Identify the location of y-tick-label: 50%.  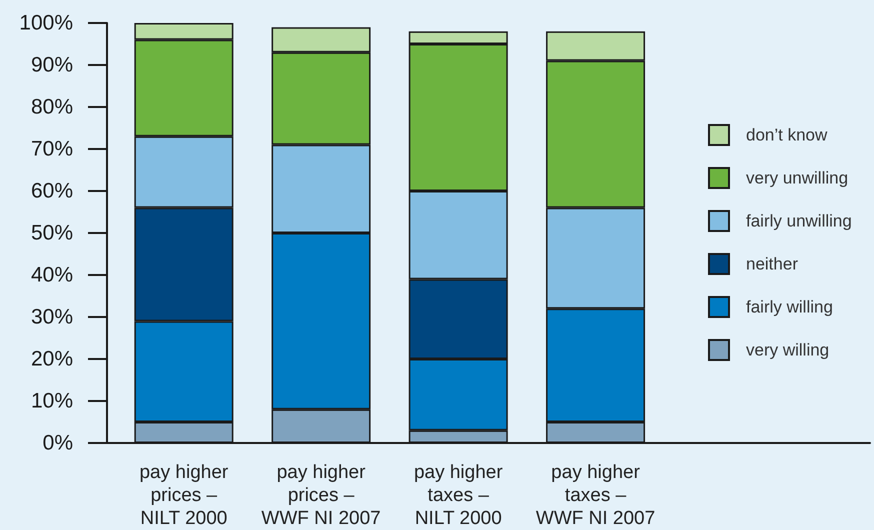
(51, 233).